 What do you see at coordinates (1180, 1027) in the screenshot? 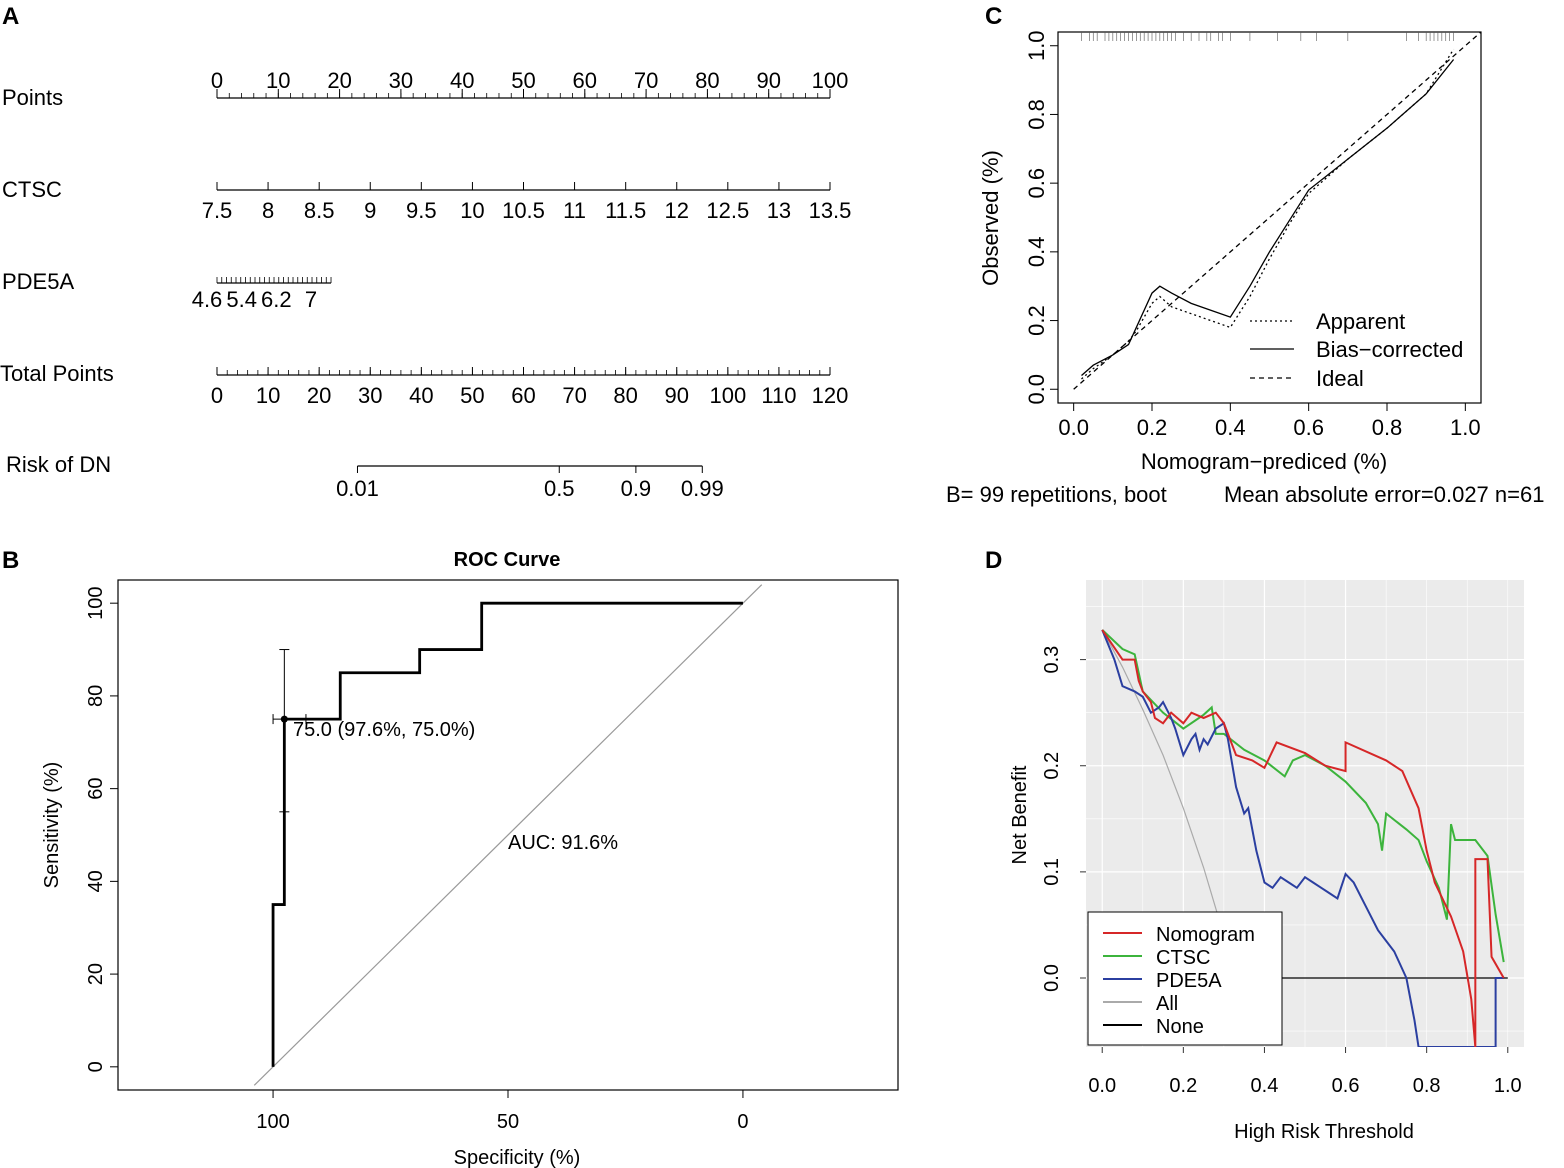
I see `dca-legend-label: None` at bounding box center [1180, 1027].